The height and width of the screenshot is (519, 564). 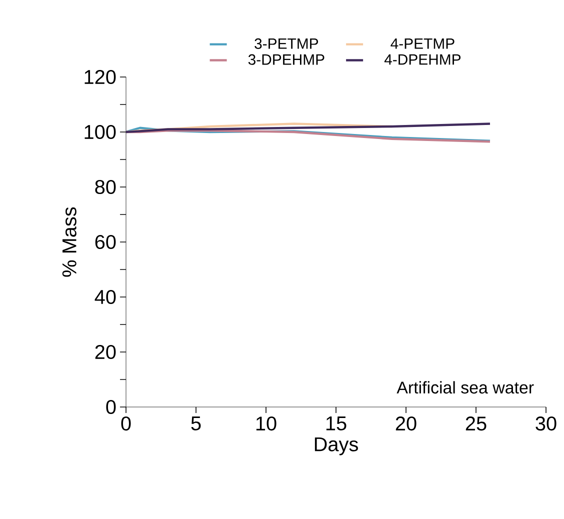 What do you see at coordinates (105, 297) in the screenshot?
I see `y-tick-label: 40` at bounding box center [105, 297].